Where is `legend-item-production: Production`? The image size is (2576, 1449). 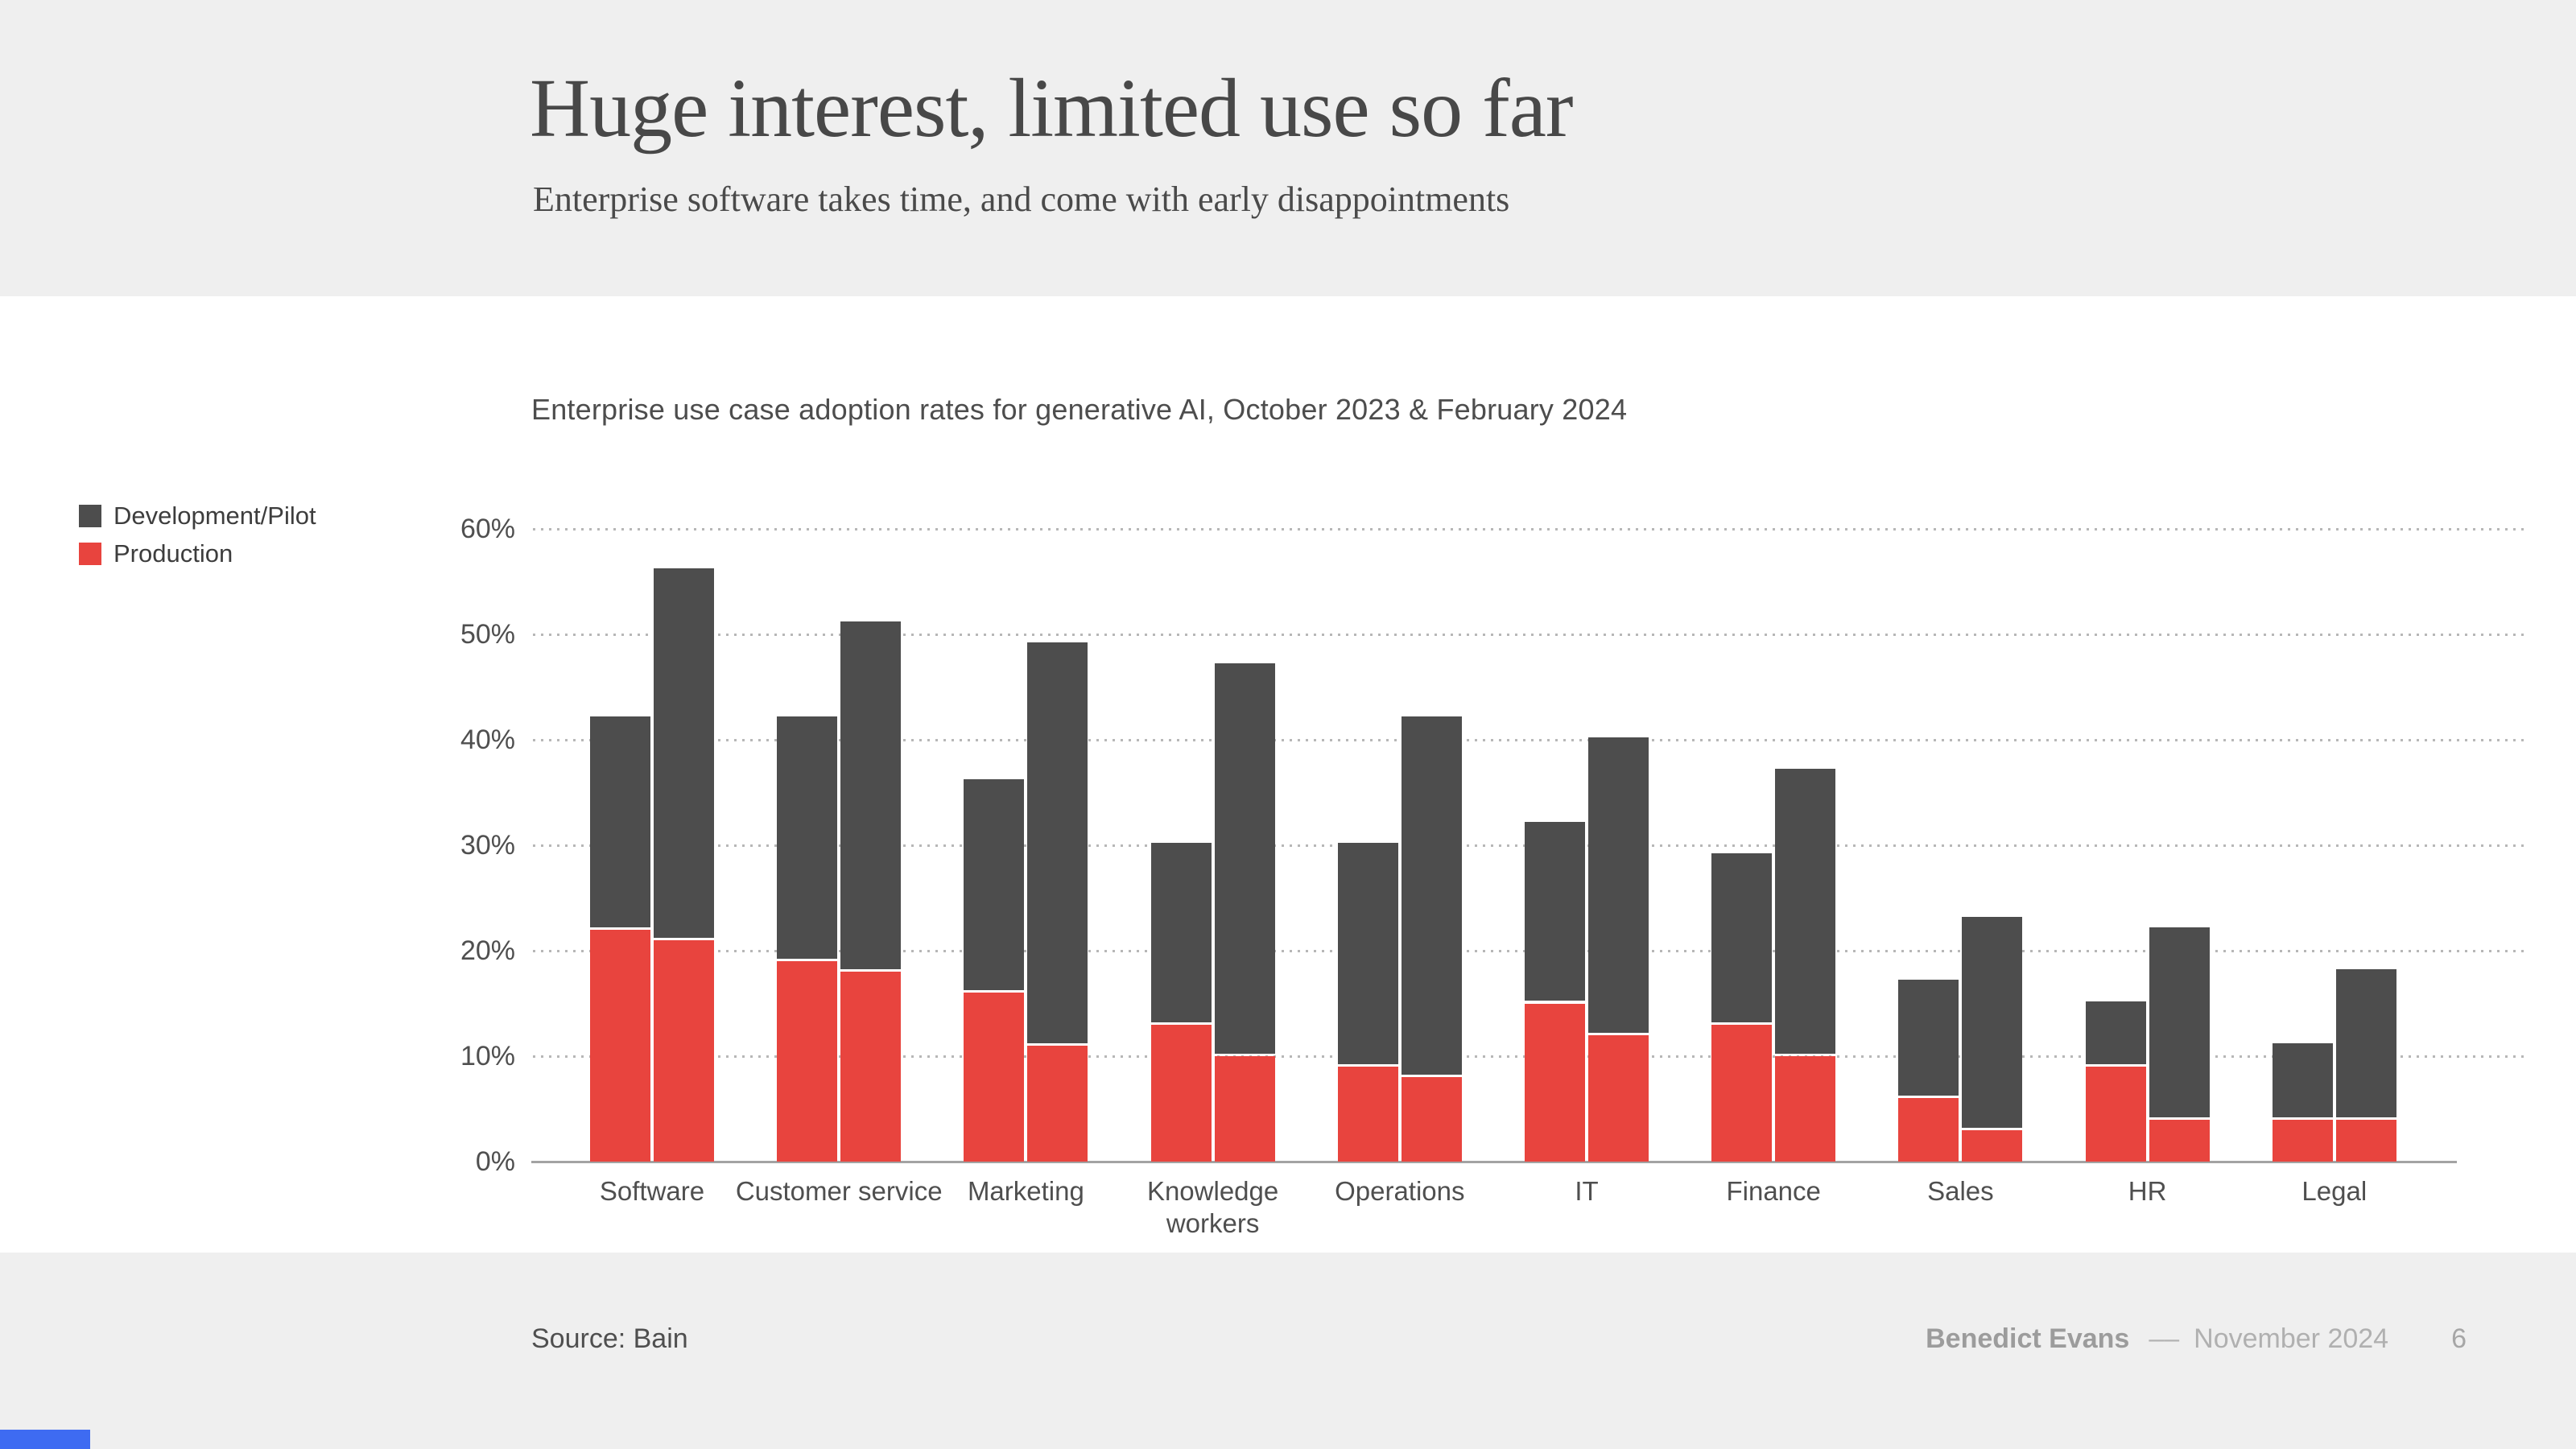 legend-item-production: Production is located at coordinates (197, 553).